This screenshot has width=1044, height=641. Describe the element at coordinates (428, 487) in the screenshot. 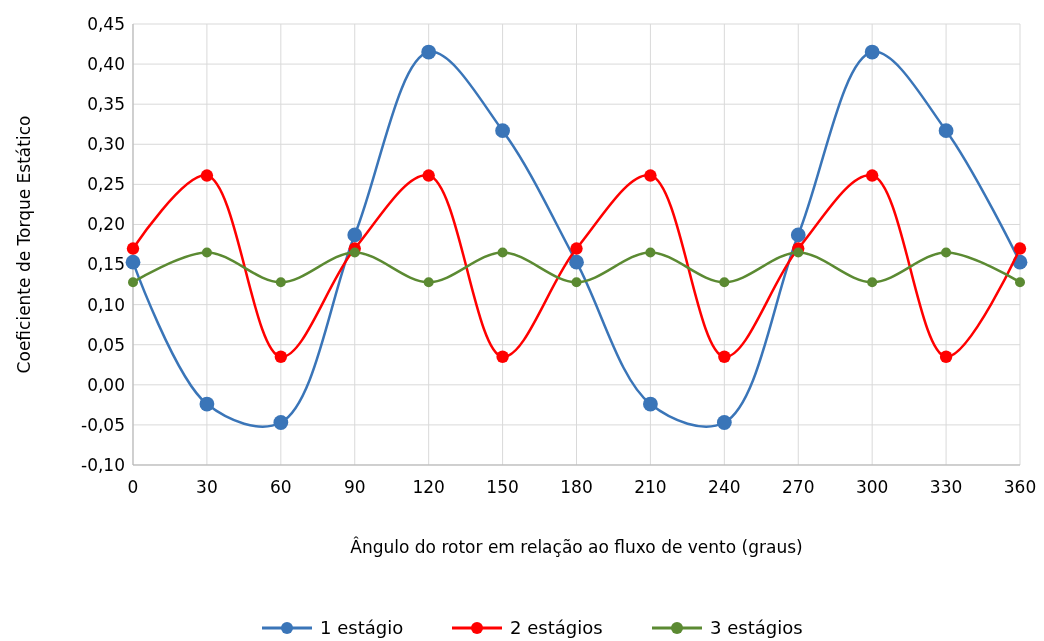

I see `x-tick-label: 120` at that location.